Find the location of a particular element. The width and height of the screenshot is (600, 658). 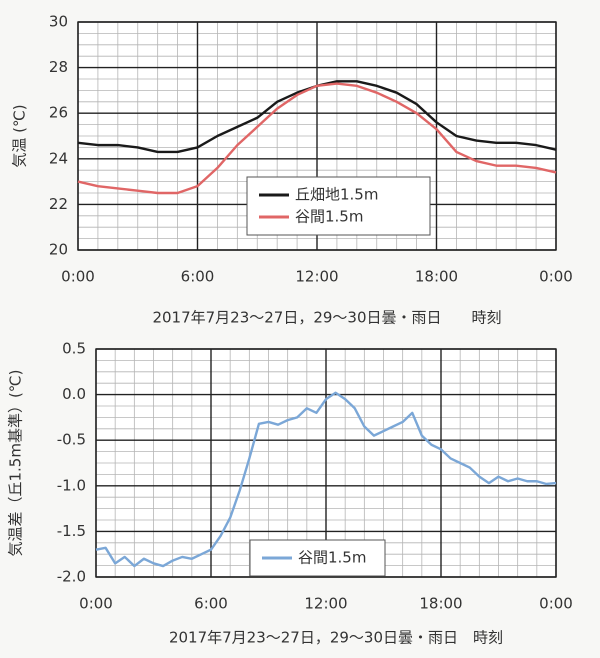

y-tick-label: 24 is located at coordinates (58, 158).